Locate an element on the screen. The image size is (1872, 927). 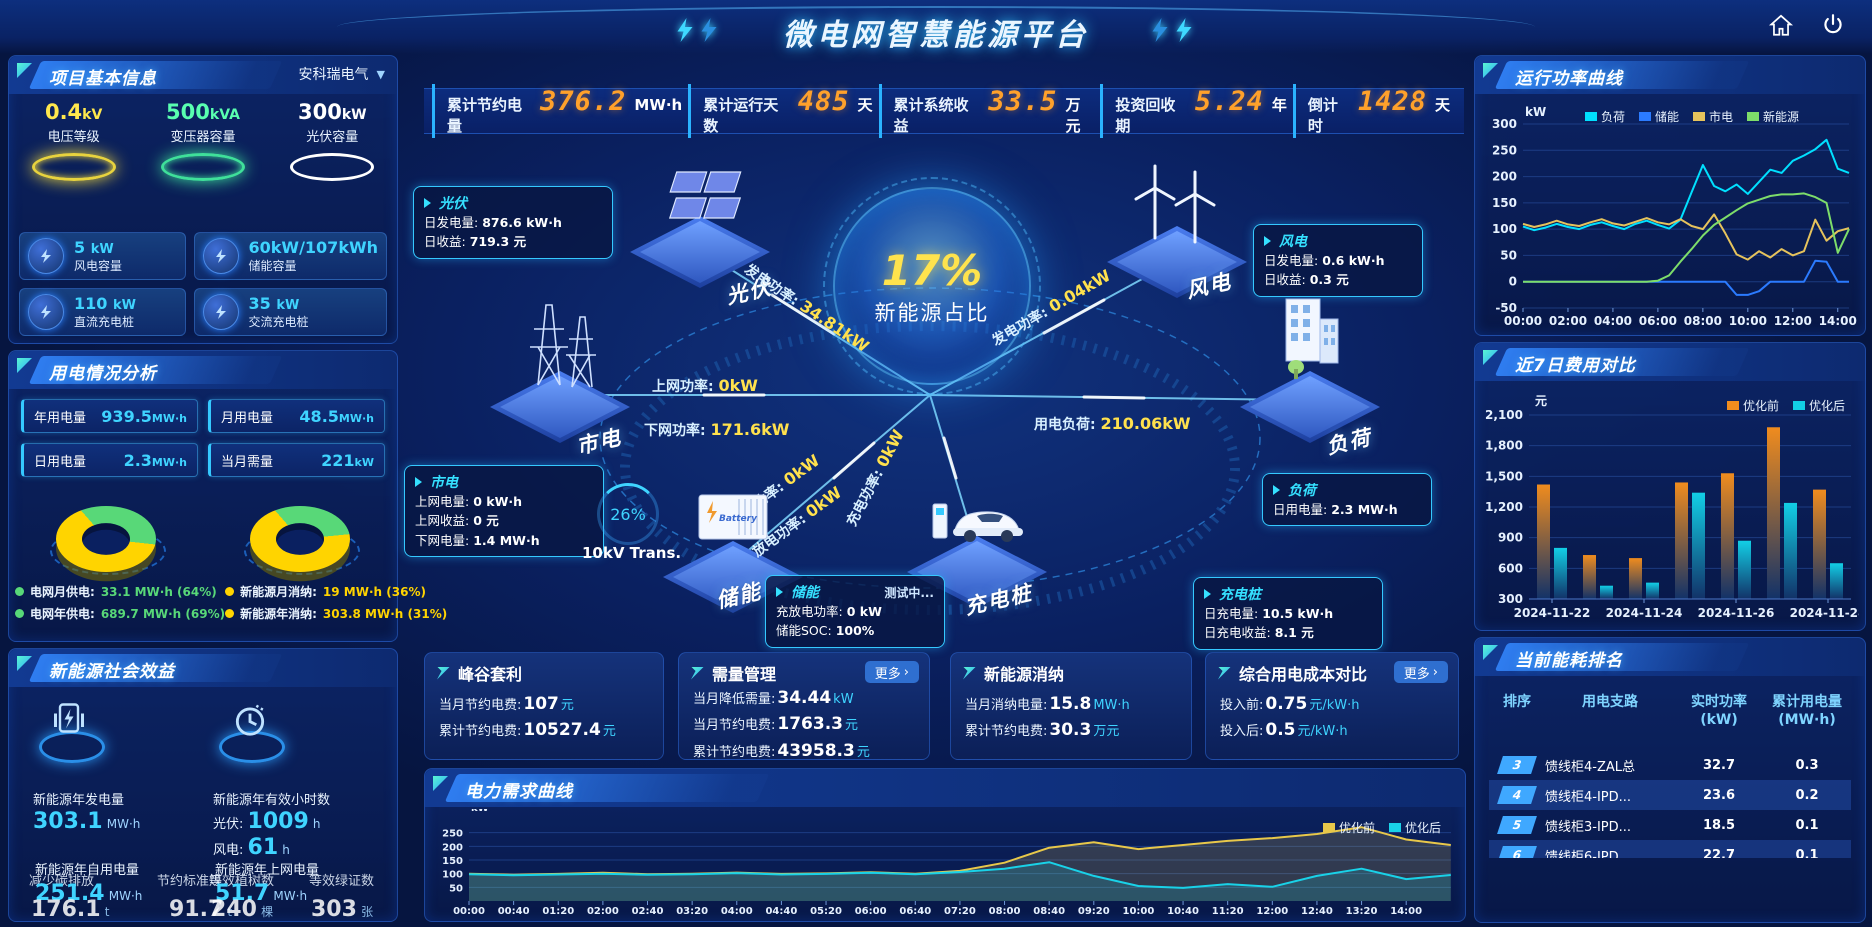
info-row: 下网电量: 1.4 MW·h is located at coordinates (477, 540).